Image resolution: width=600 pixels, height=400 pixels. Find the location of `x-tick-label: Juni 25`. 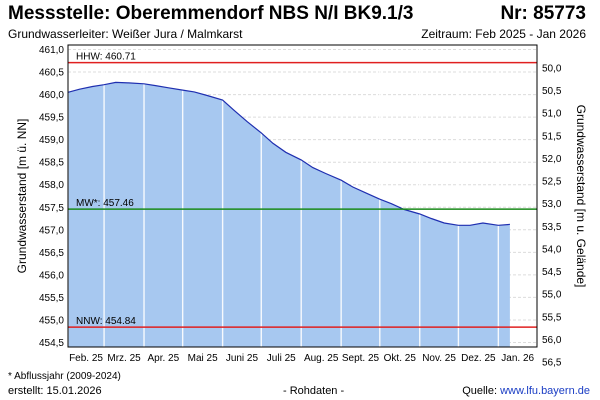

x-tick-label: Juni 25 is located at coordinates (242, 358).